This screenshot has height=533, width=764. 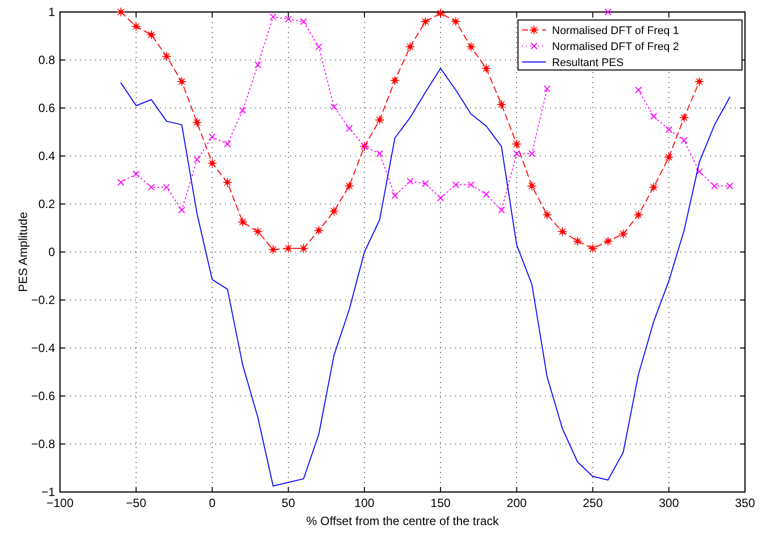 I want to click on legend-label: Normalised DFT of Freq 1, so click(x=615, y=31).